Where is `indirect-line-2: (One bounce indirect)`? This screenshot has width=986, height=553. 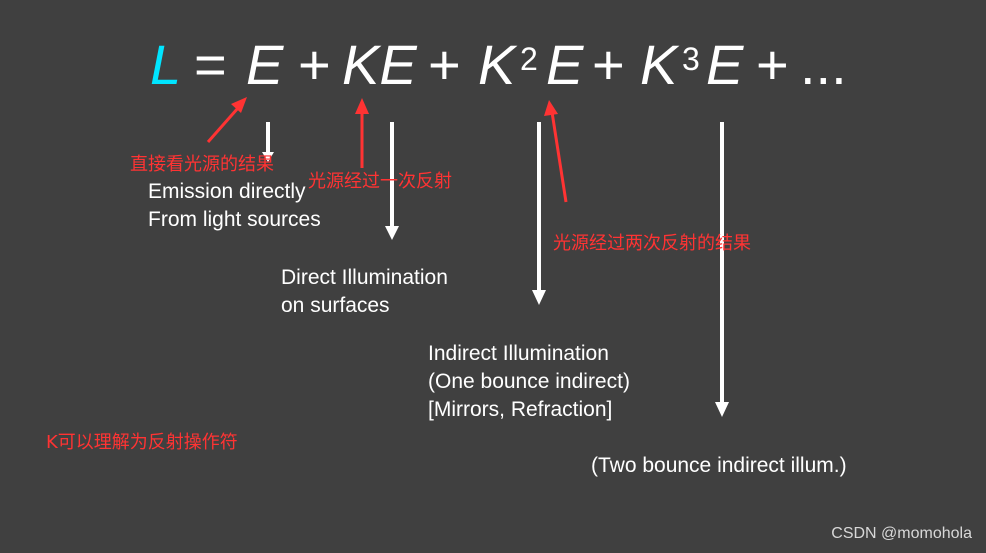
indirect-line-2: (One bounce indirect) is located at coordinates (529, 381).